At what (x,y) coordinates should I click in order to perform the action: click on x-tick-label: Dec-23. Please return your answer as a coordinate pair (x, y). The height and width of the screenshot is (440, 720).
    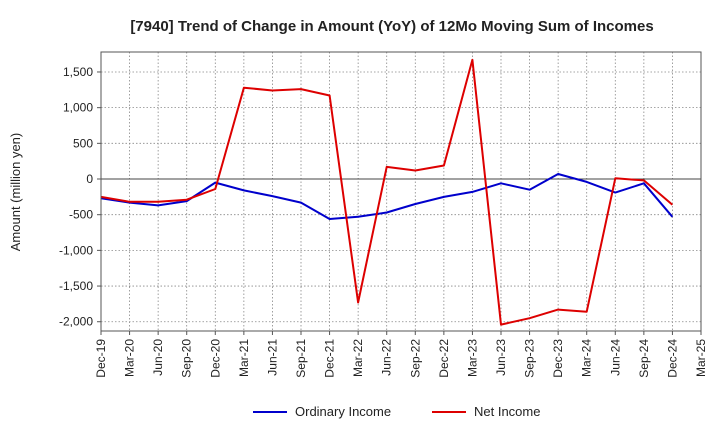
    Looking at the image, I should click on (558, 358).